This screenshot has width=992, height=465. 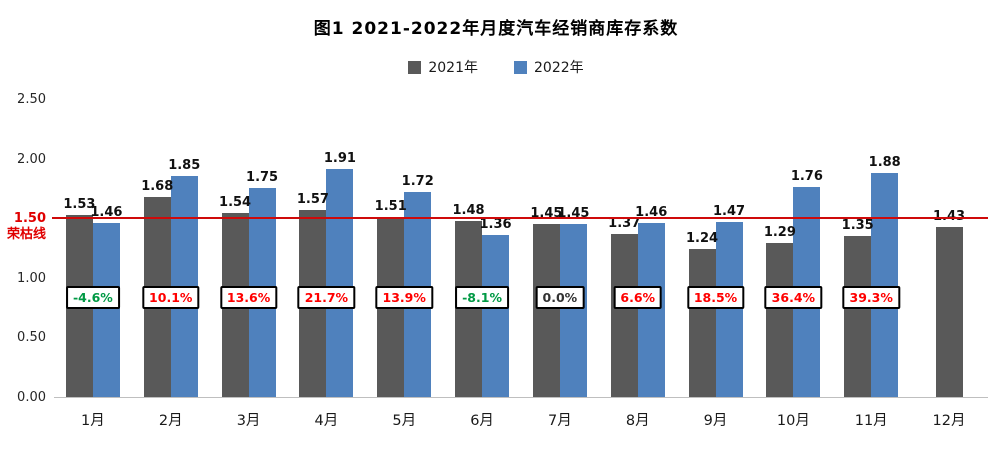 I want to click on bar-slot: 1.35, so click(x=857, y=248).